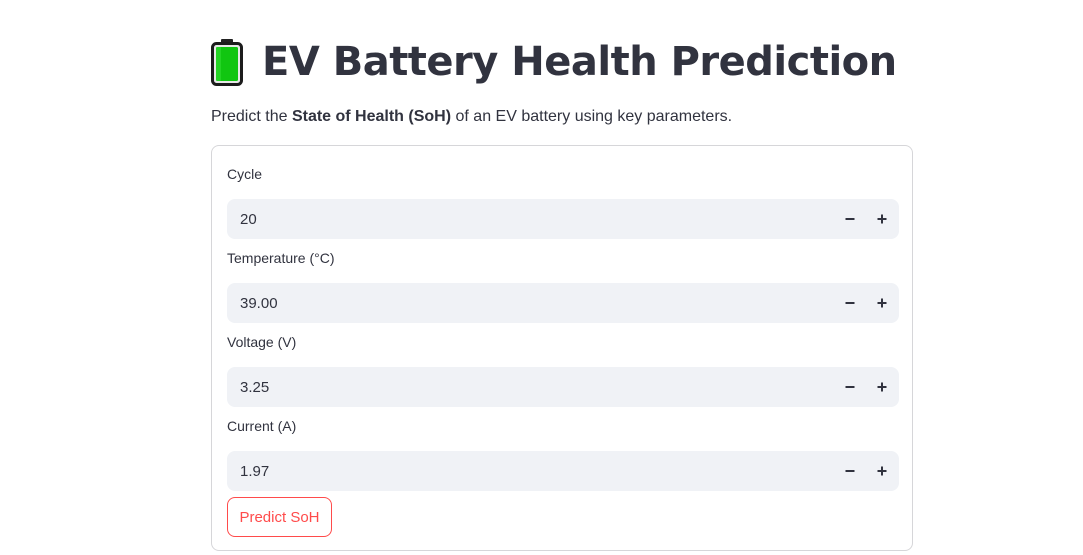  I want to click on page-title: EV Battery Health Prediction, so click(579, 62).